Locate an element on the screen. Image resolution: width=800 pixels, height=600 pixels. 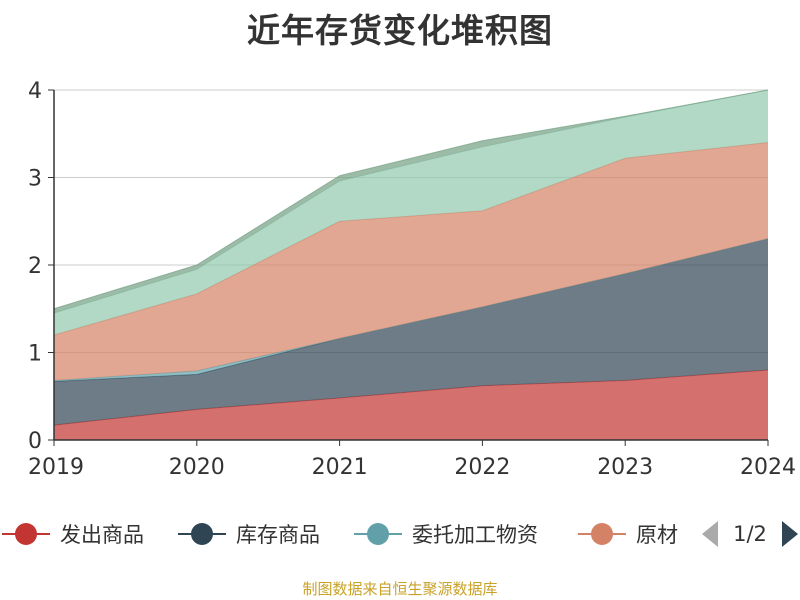
source-note: 制图数据来自恒生聚源数据库 is located at coordinates (400, 589).